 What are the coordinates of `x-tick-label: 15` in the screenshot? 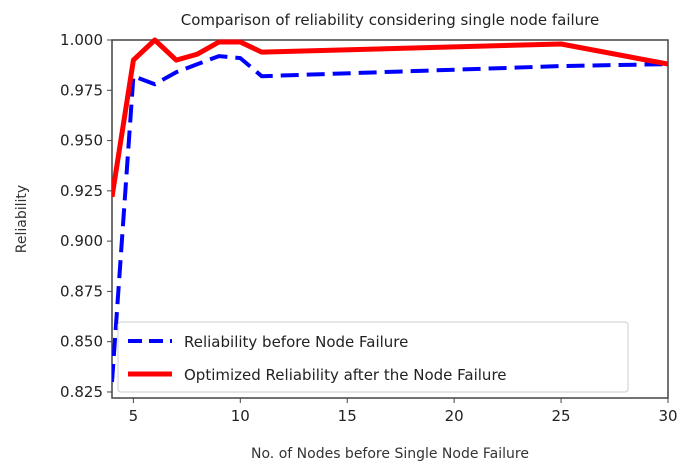 It's located at (347, 416).